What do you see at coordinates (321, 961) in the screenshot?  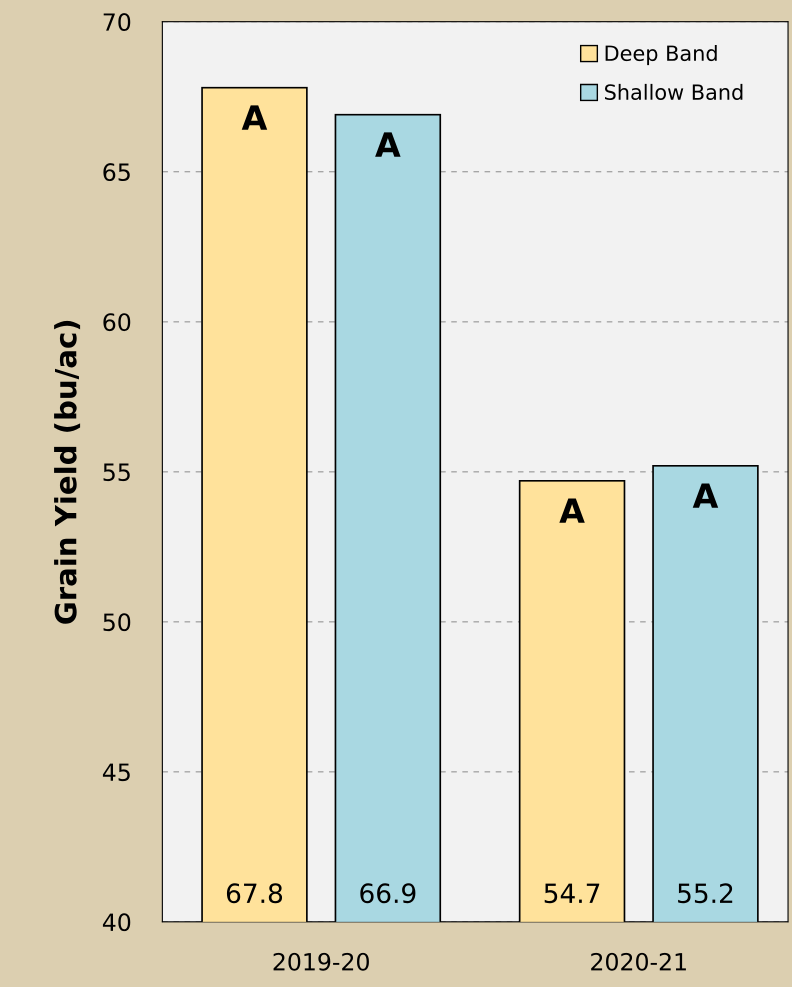 I see `x-tick-label: 2019-20` at bounding box center [321, 961].